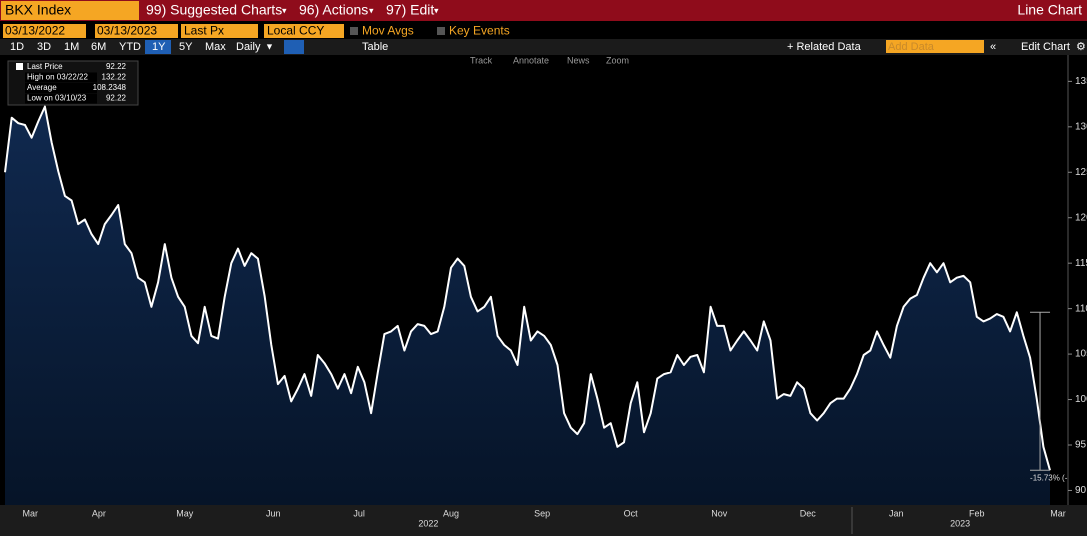 This screenshot has width=1087, height=536. What do you see at coordinates (896, 513) in the screenshot?
I see `x-tick-label: Jan` at bounding box center [896, 513].